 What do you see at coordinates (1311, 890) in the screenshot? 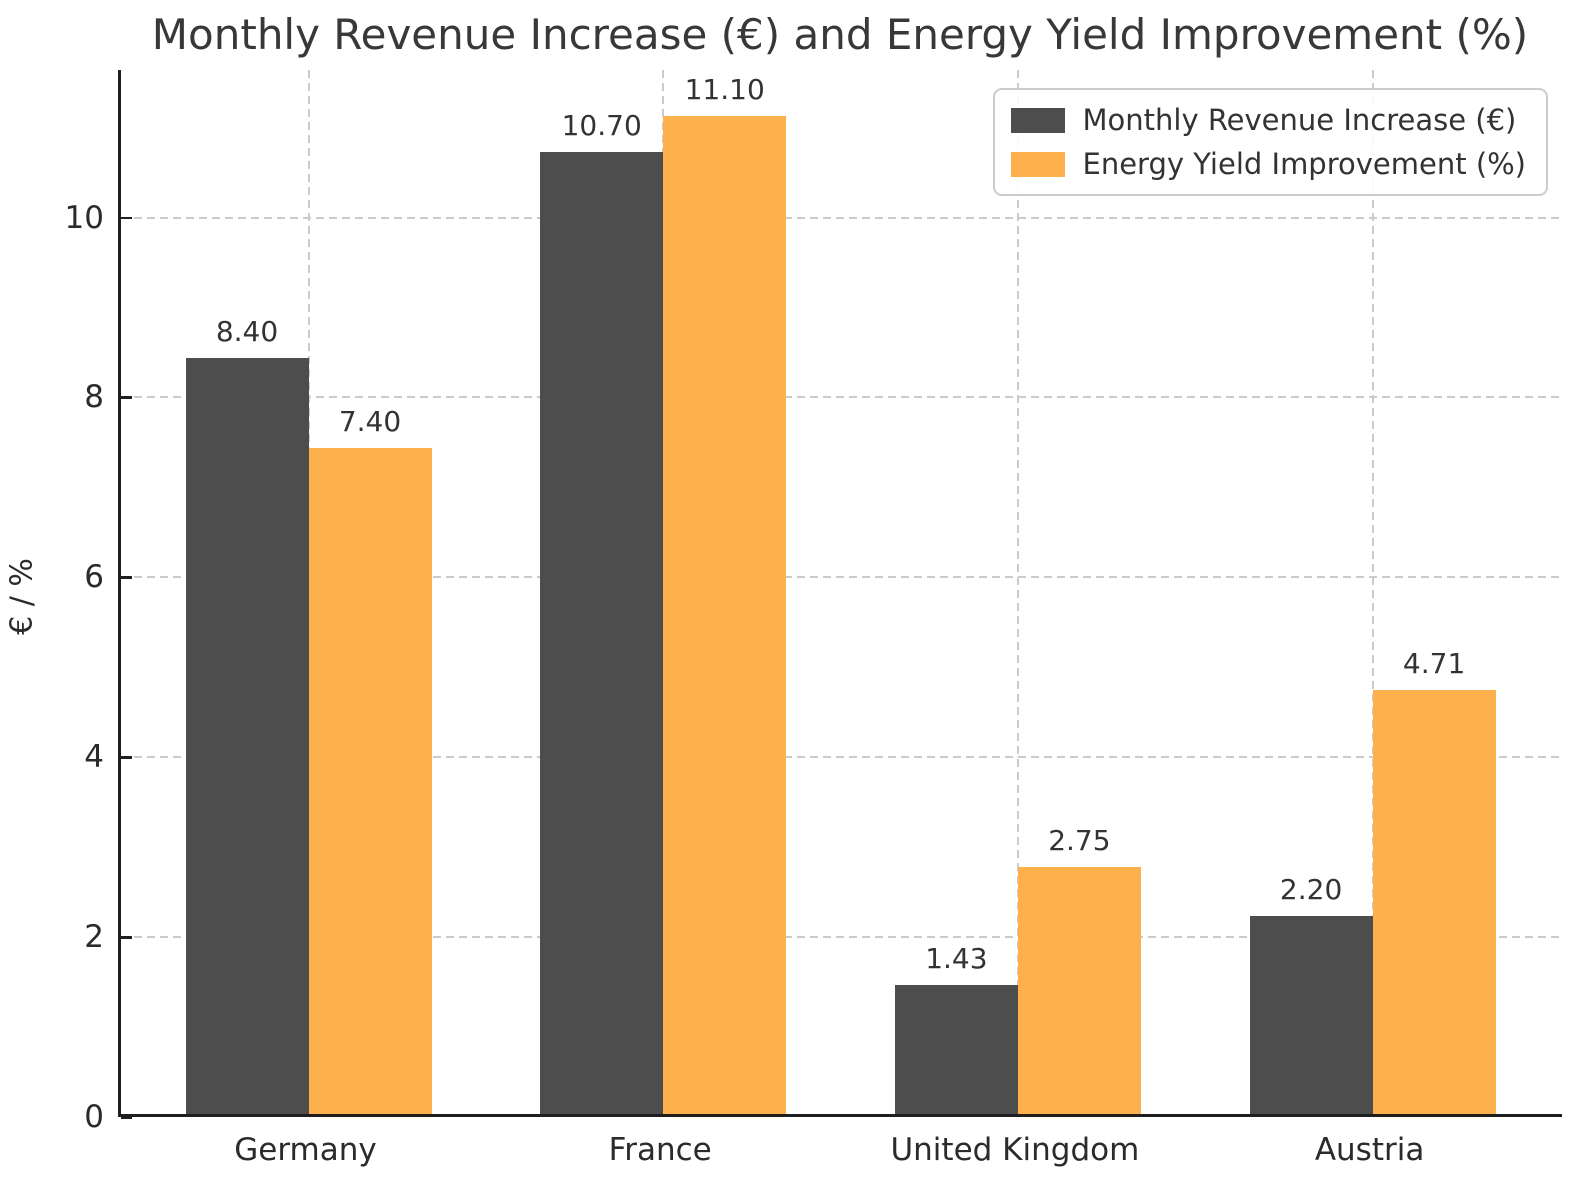
I see `bar-value-label: 2.20` at bounding box center [1311, 890].